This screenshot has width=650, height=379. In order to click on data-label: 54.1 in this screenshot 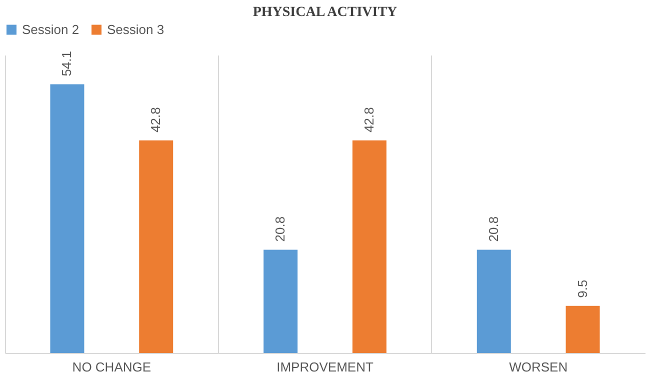, I will do `click(66, 63)`.